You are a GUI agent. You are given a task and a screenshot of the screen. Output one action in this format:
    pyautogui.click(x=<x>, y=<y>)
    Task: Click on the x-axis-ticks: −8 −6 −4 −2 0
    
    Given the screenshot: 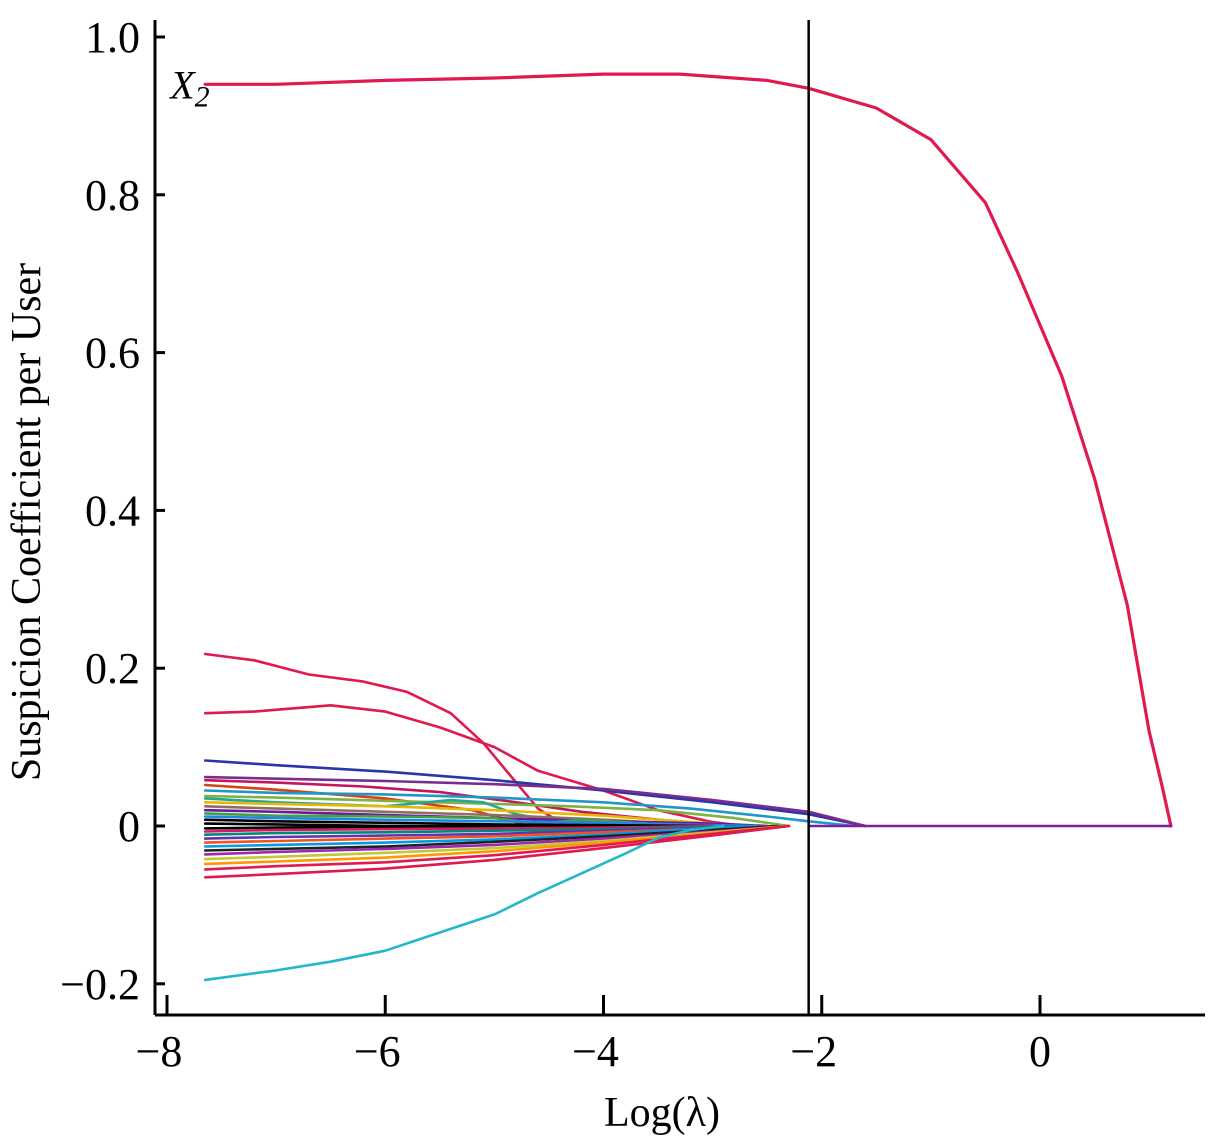 What is the action you would take?
    pyautogui.click(x=593, y=1035)
    